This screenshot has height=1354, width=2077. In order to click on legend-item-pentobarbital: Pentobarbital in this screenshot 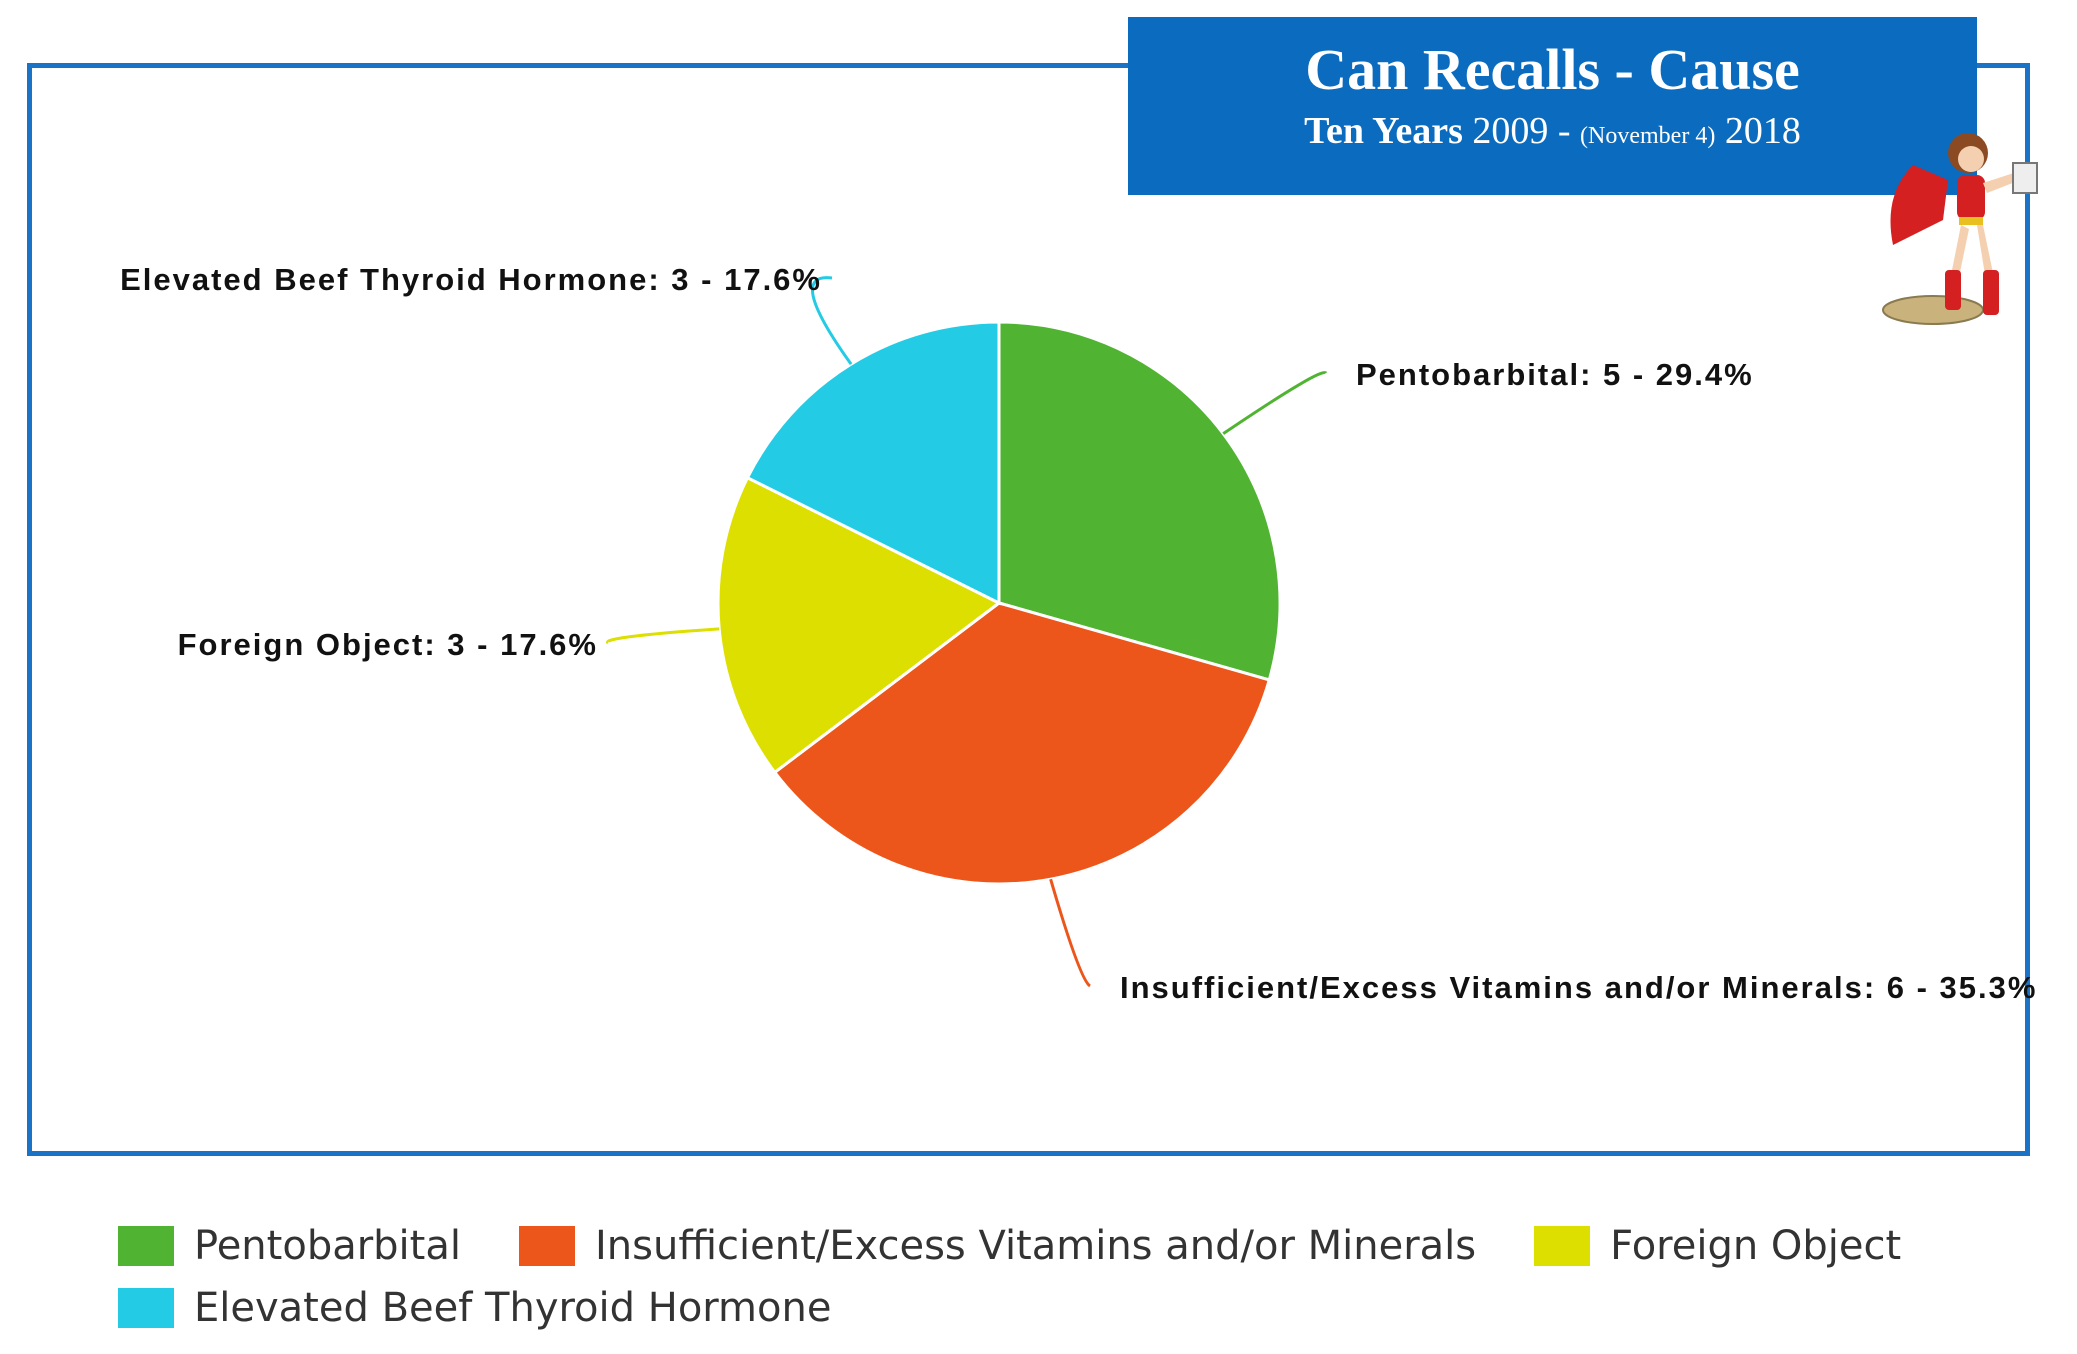, I will do `click(289, 1246)`.